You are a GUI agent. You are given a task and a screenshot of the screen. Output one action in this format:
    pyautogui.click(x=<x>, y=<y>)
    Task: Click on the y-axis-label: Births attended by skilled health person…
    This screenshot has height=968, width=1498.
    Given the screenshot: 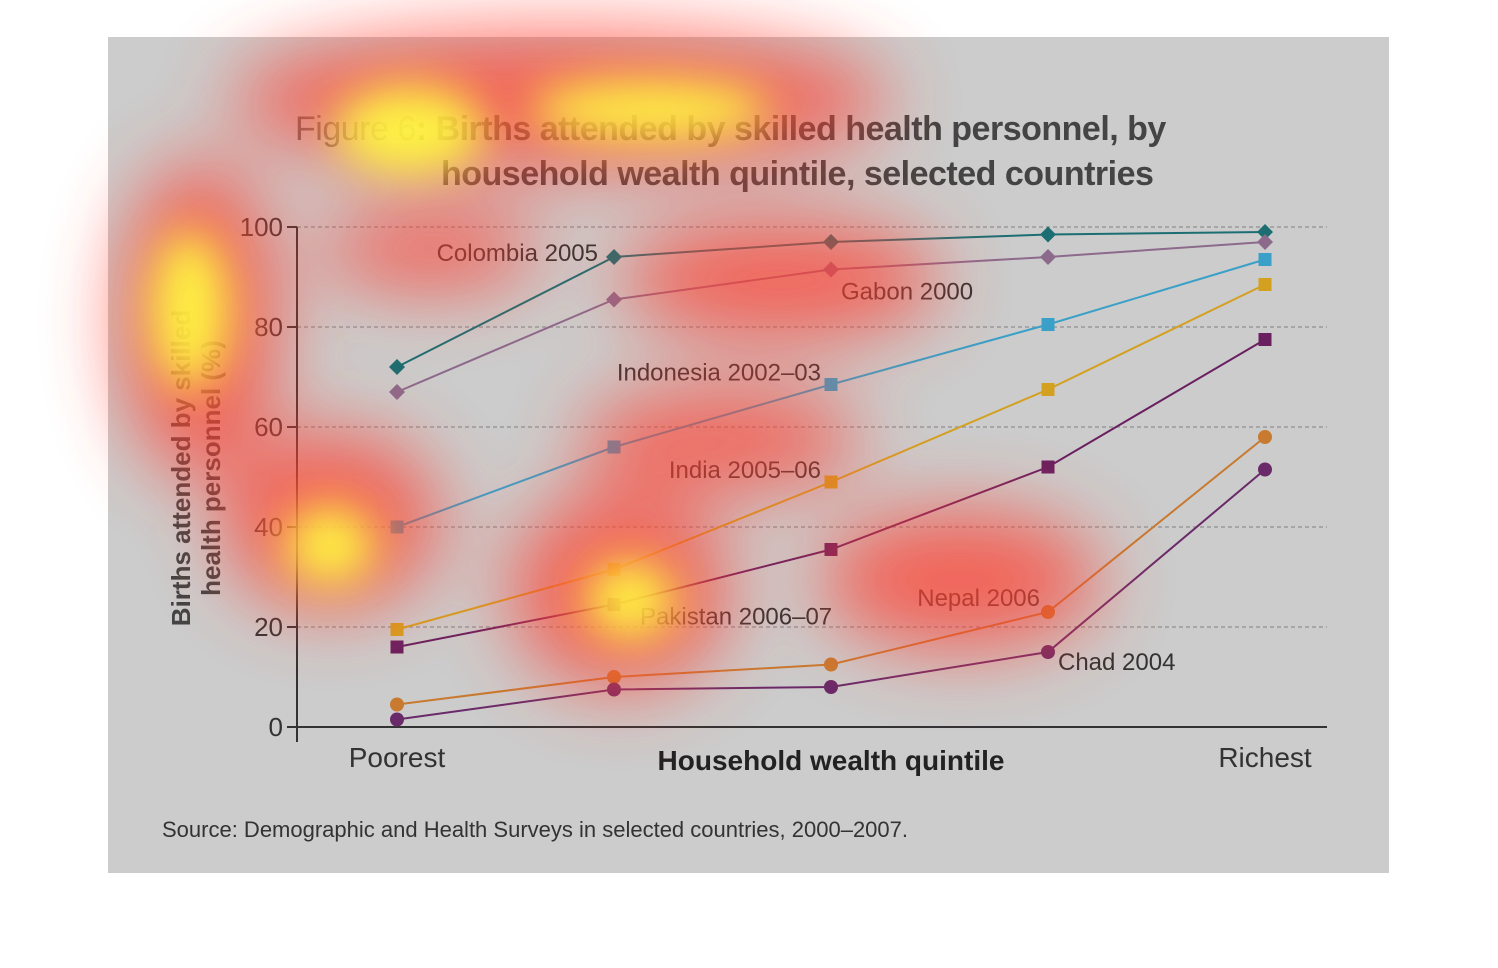 What is the action you would take?
    pyautogui.click(x=196, y=468)
    